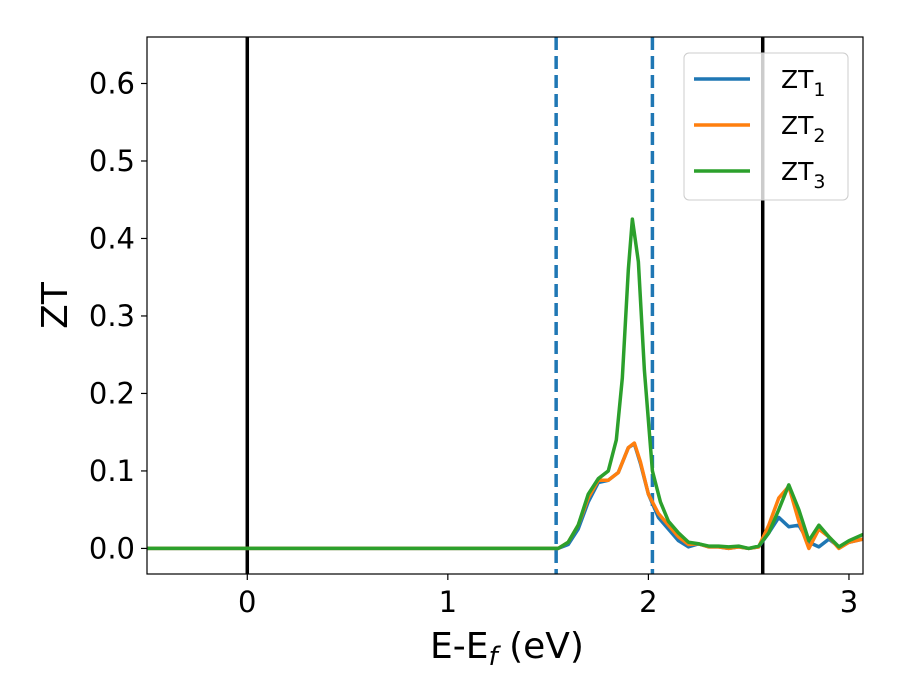  Describe the element at coordinates (55, 305) in the screenshot. I see `y-axis-title: ZT` at that location.